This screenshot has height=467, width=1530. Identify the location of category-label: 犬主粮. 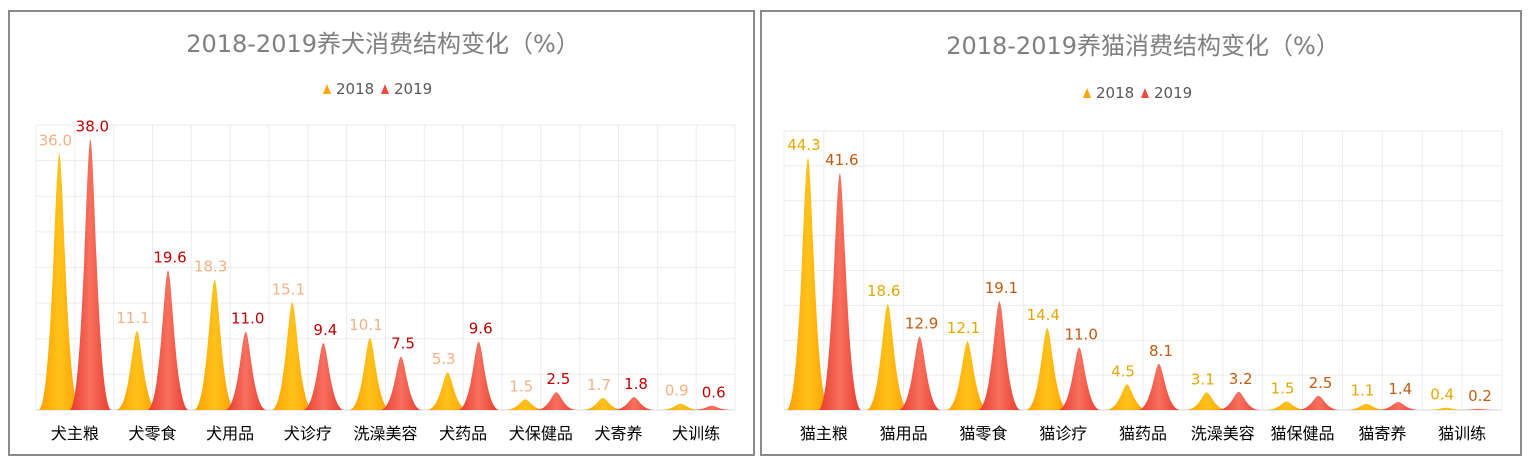
(75, 433).